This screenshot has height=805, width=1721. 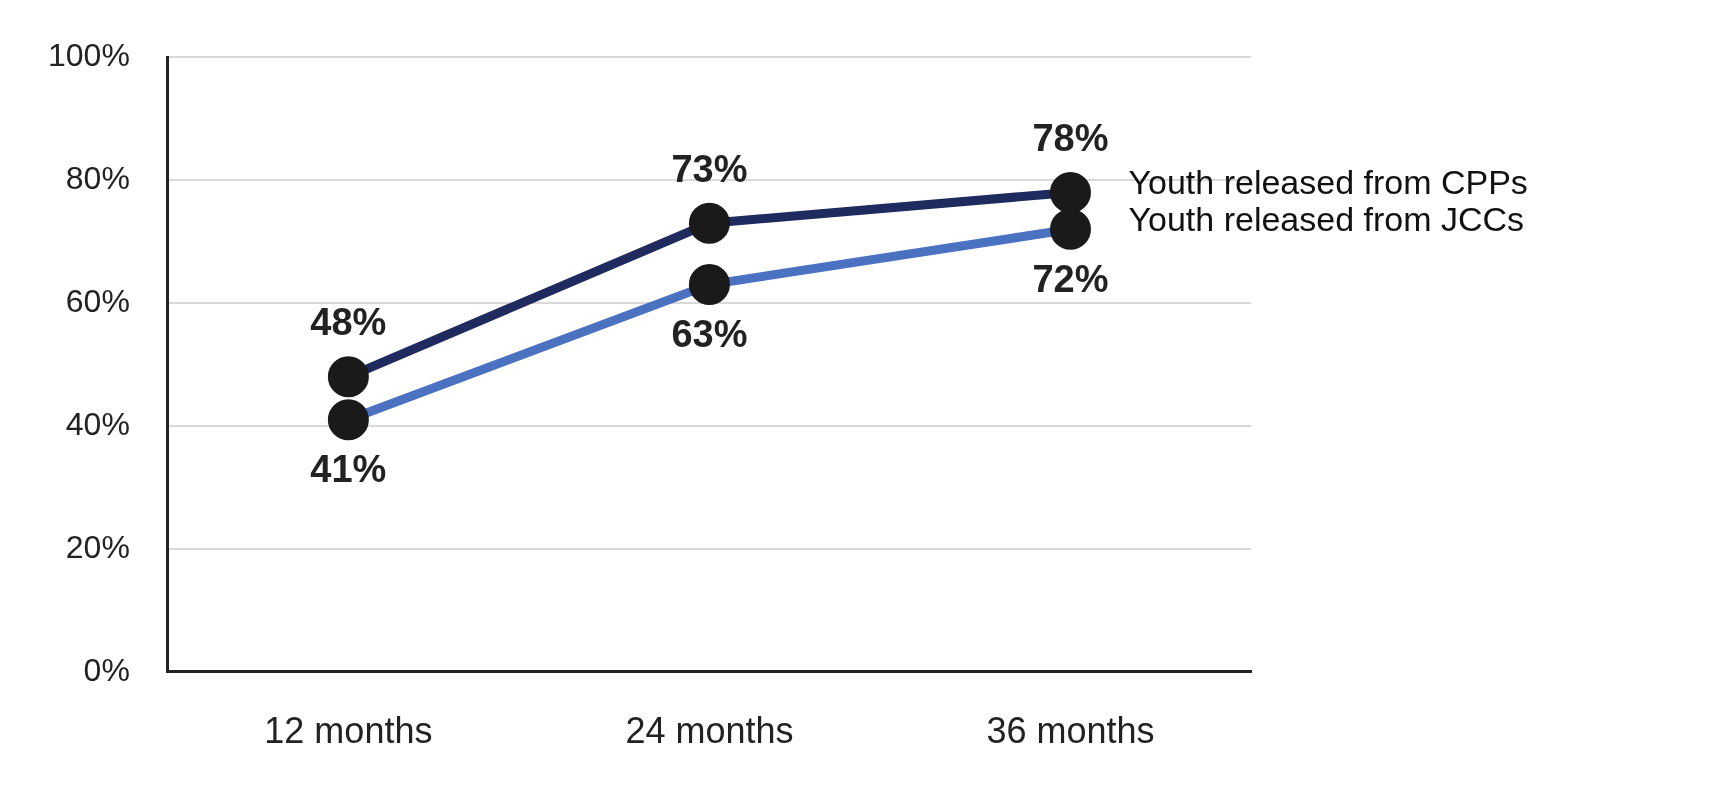 I want to click on data-label: 41%, so click(x=348, y=469).